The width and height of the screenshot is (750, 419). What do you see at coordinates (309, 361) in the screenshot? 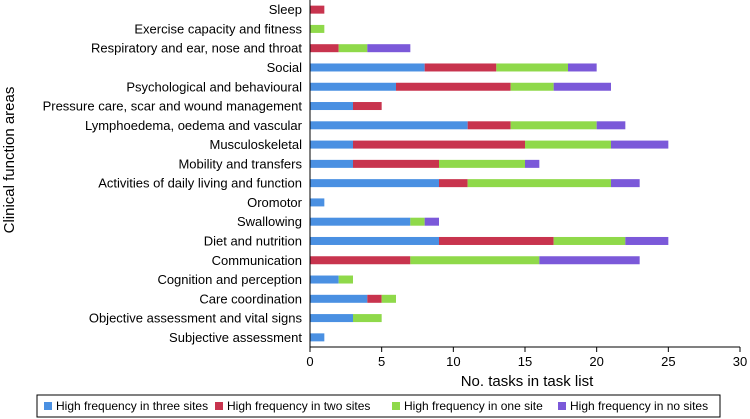
I see `x-tick-label: 0` at bounding box center [309, 361].